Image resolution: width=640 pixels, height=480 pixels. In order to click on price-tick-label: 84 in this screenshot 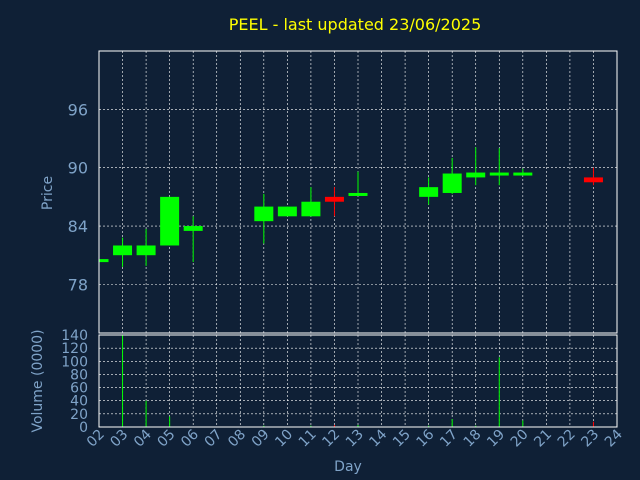, I will do `click(78, 226)`.